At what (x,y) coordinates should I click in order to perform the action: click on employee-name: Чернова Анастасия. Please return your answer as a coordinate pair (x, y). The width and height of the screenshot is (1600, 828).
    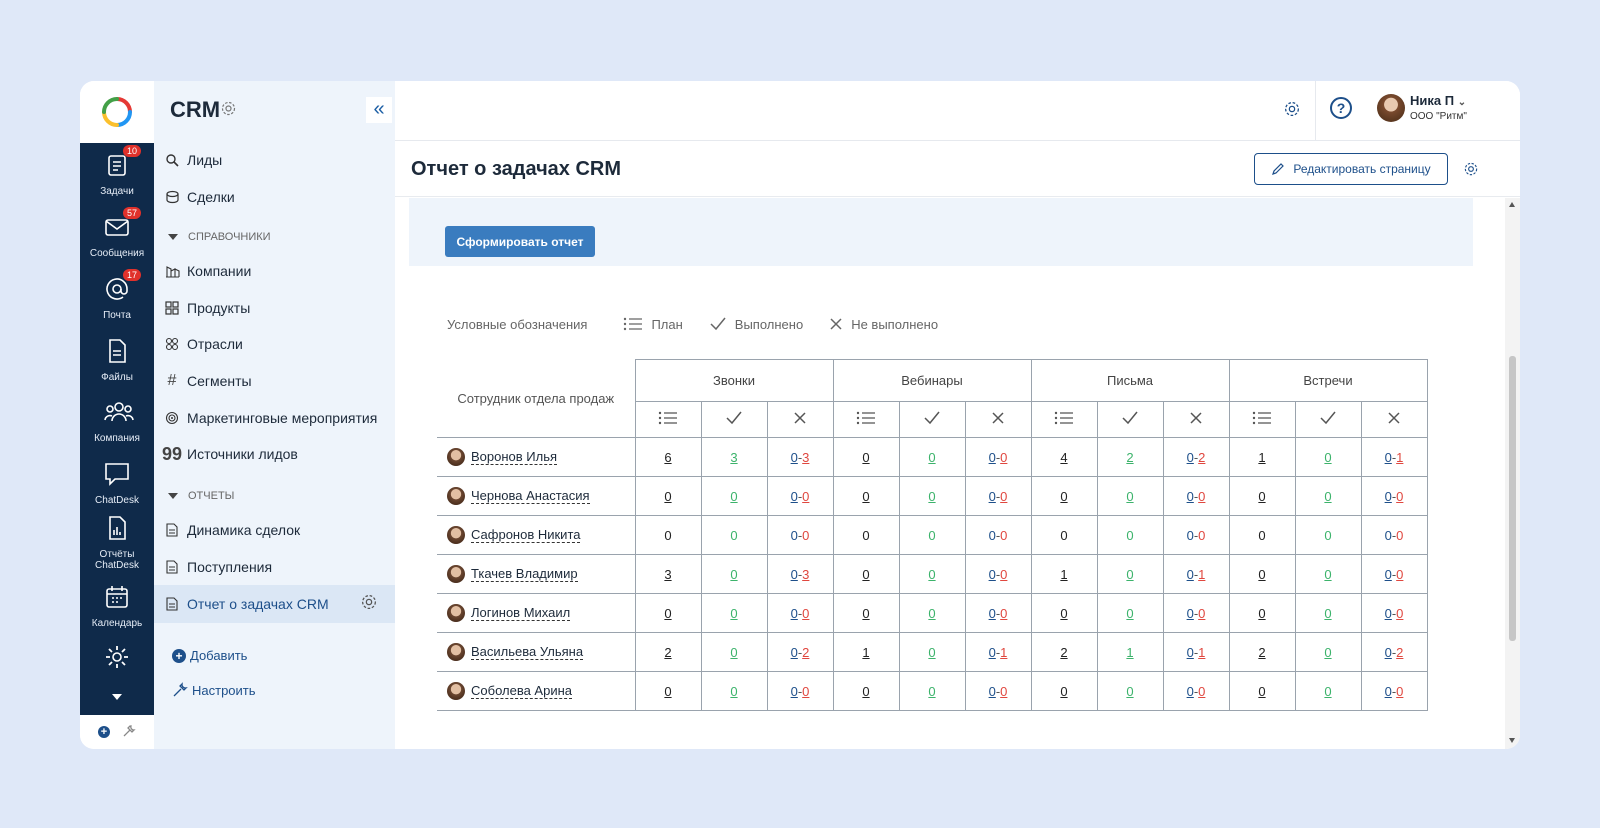
    Looking at the image, I should click on (530, 496).